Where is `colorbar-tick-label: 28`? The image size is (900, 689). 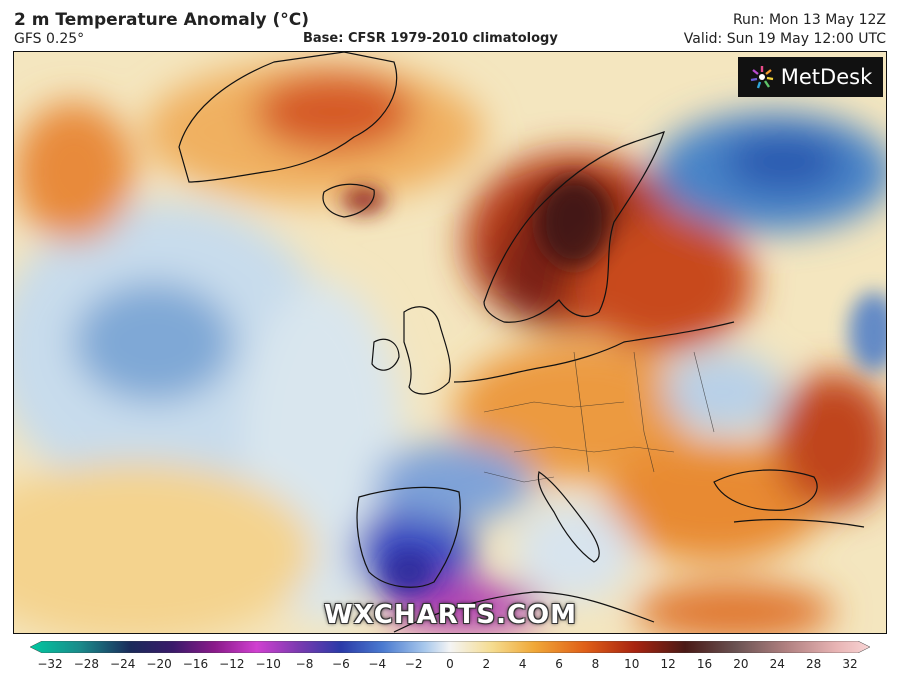
colorbar-tick-label: 28 is located at coordinates (813, 664).